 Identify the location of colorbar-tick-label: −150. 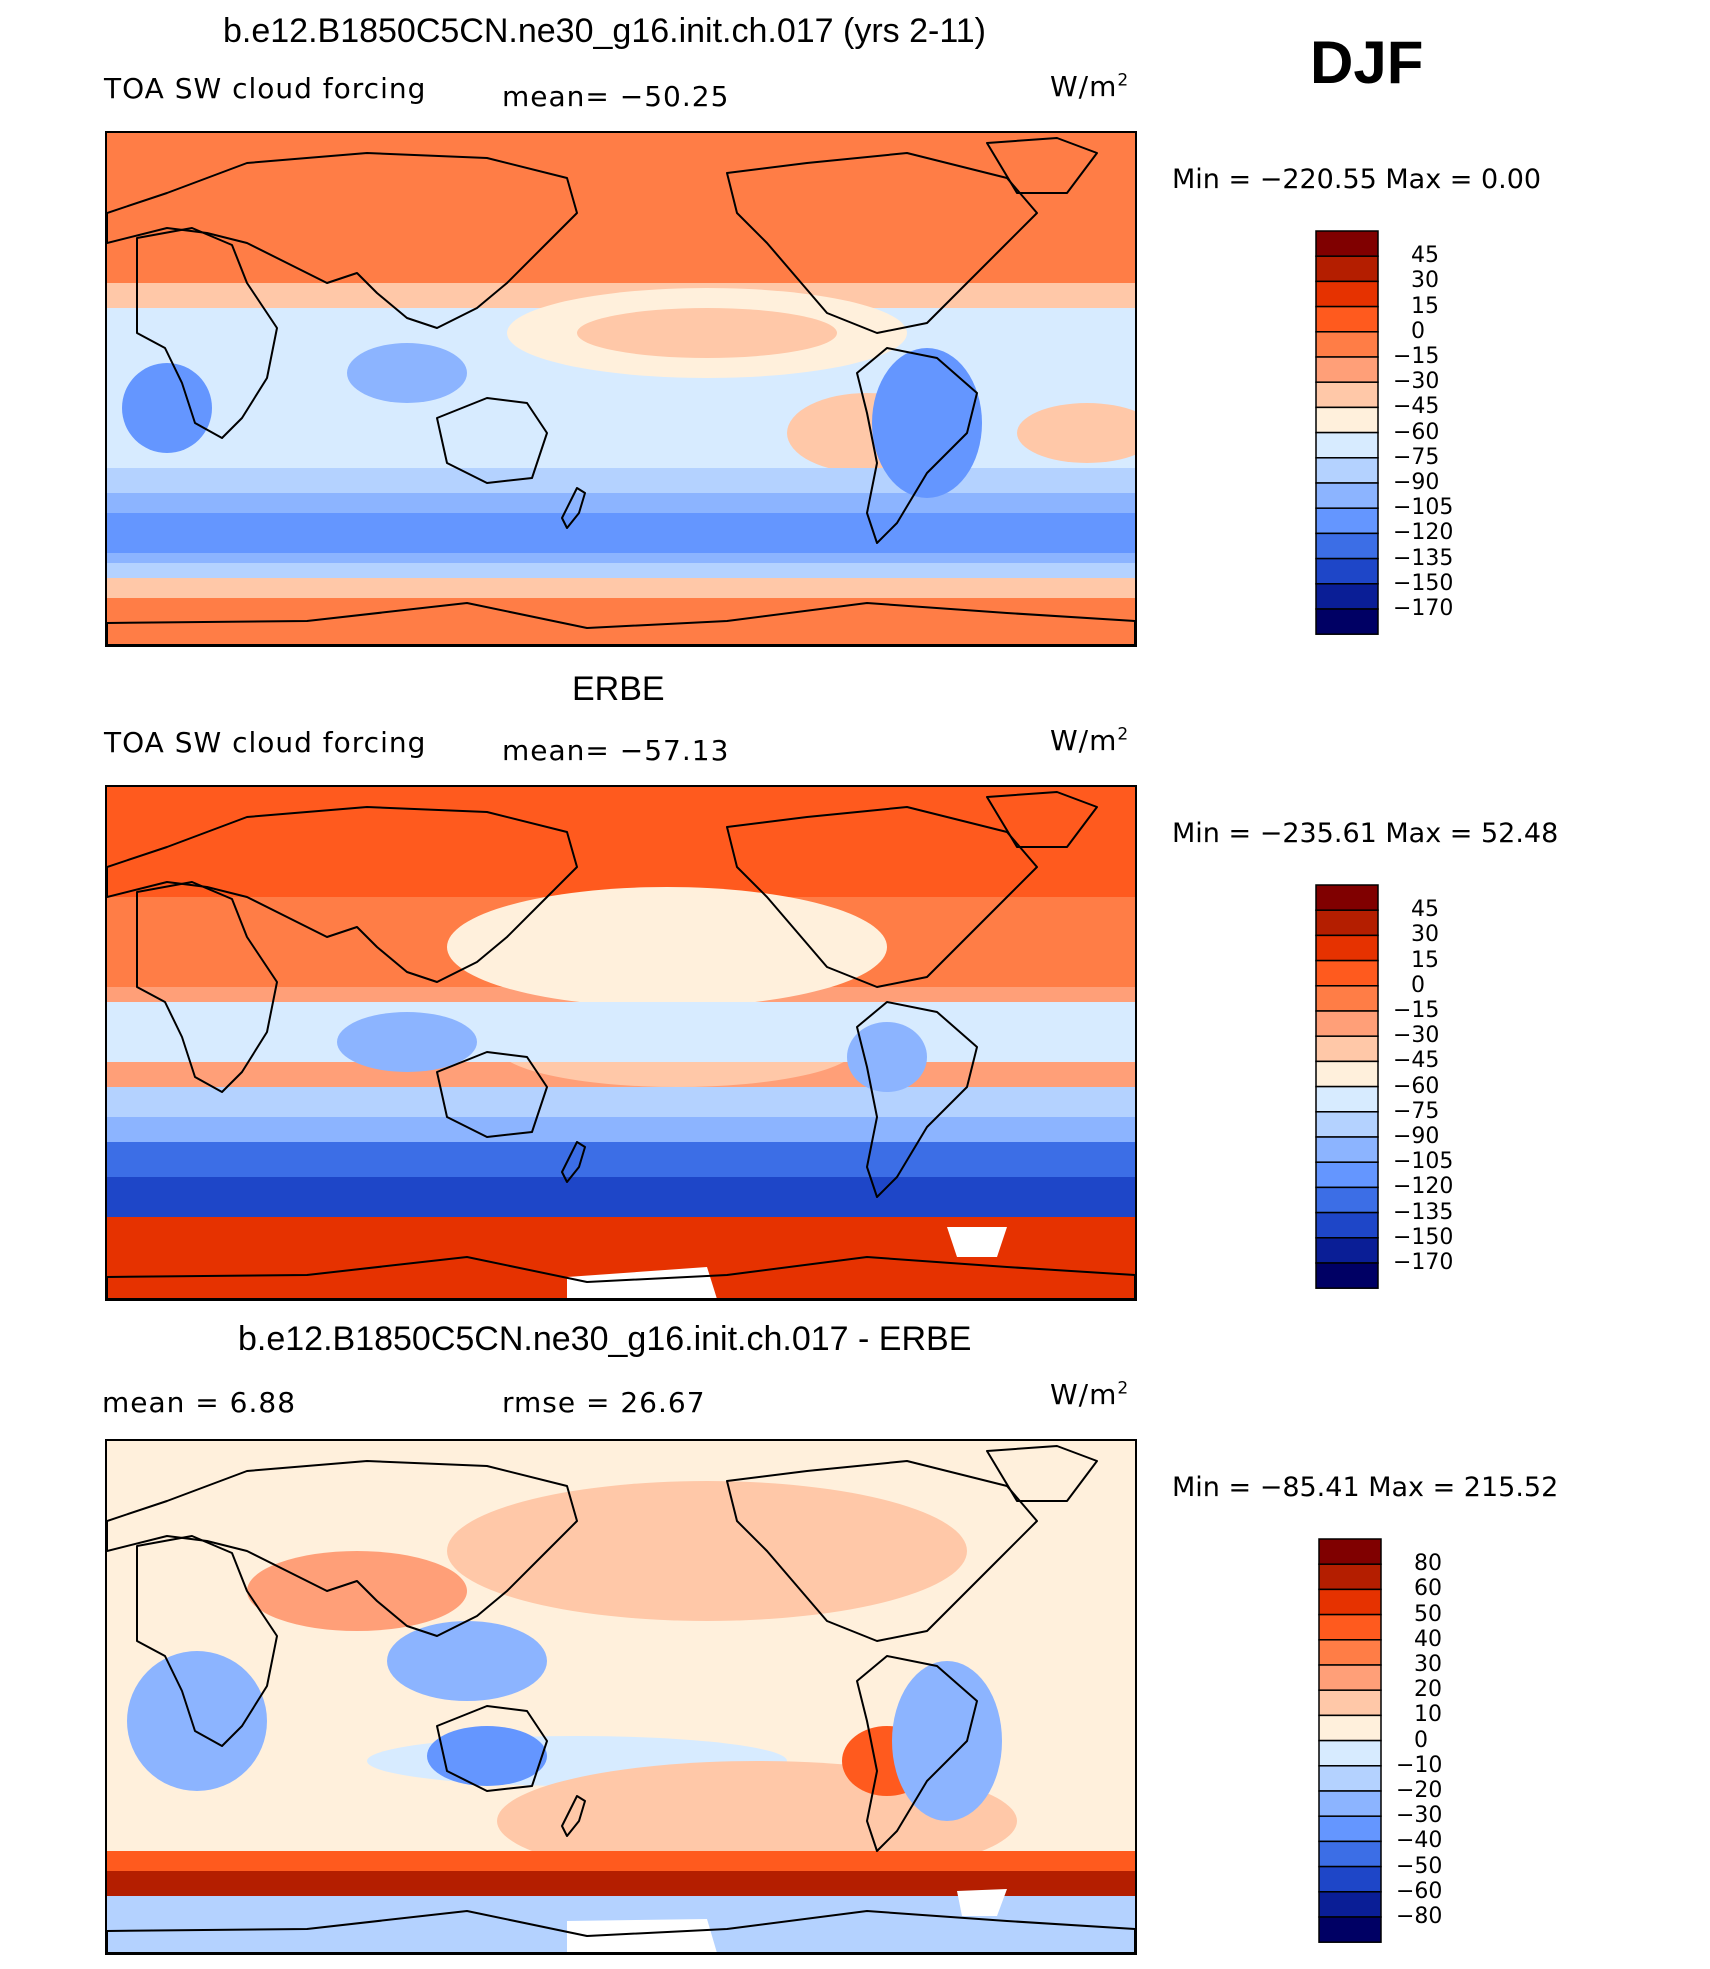
(1423, 1237).